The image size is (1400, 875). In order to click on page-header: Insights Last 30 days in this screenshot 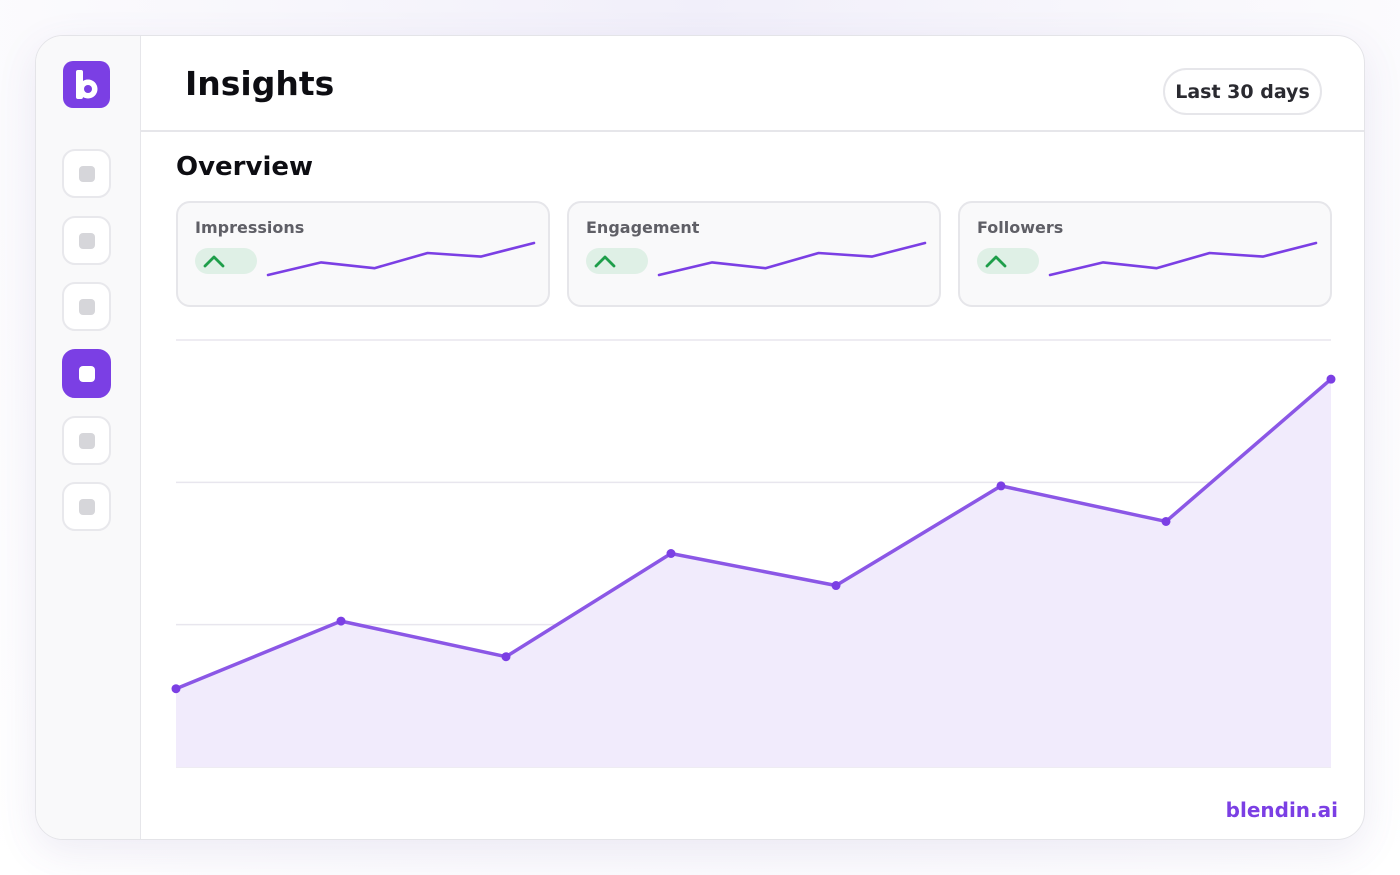, I will do `click(752, 84)`.